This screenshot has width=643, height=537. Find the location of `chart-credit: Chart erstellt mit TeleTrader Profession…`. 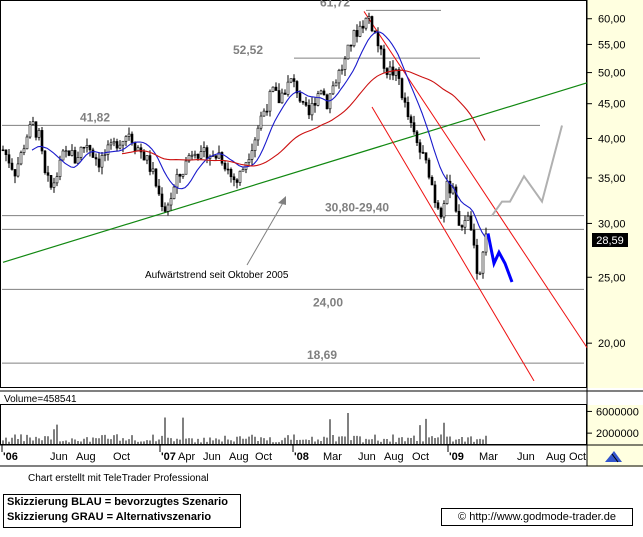

chart-credit: Chart erstellt mit TeleTrader Profession… is located at coordinates (118, 478).